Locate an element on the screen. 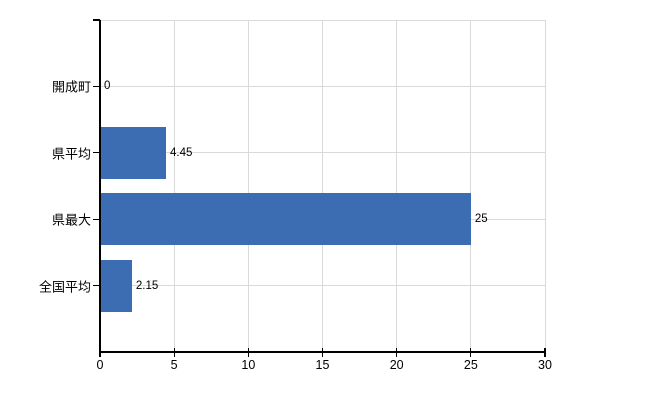  x-tick-label: 5 is located at coordinates (174, 365).